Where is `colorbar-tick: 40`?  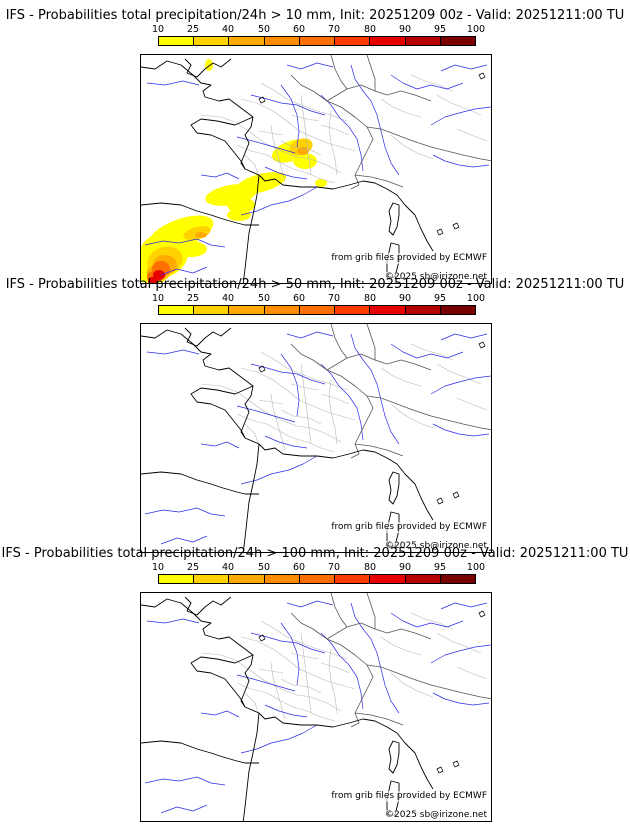 colorbar-tick: 40 is located at coordinates (228, 298).